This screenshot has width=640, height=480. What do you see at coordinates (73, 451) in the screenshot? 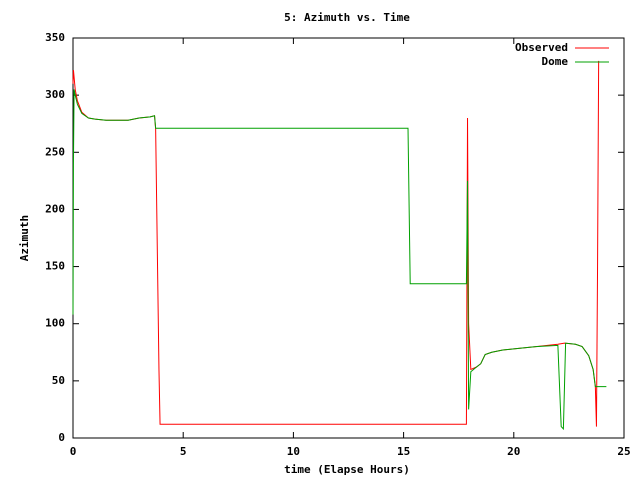
I see `x-tick-label: 0` at bounding box center [73, 451].